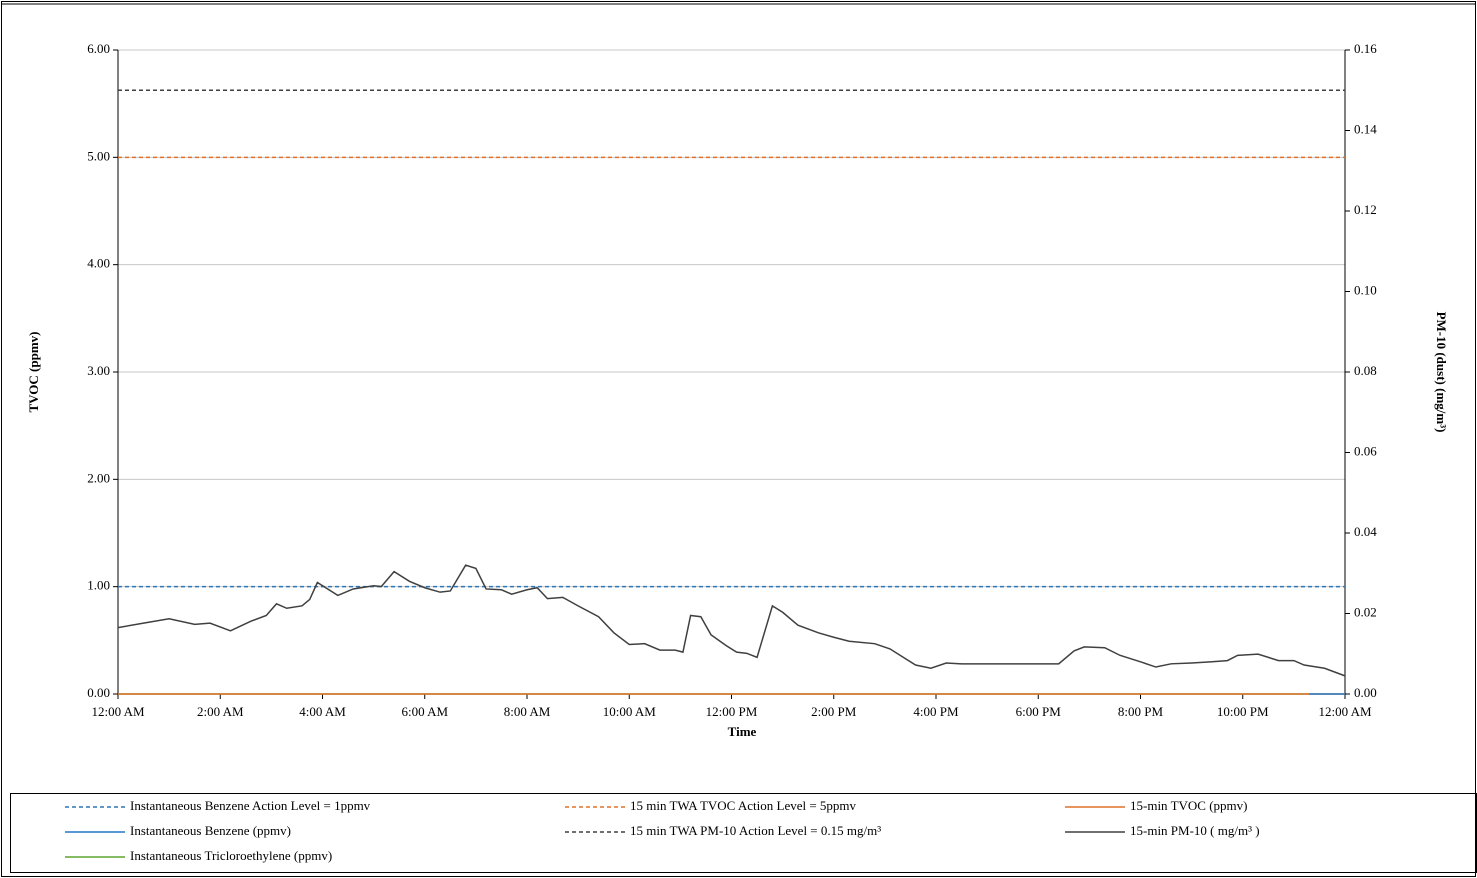  What do you see at coordinates (98, 692) in the screenshot?
I see `y-tick-label: 0.00` at bounding box center [98, 692].